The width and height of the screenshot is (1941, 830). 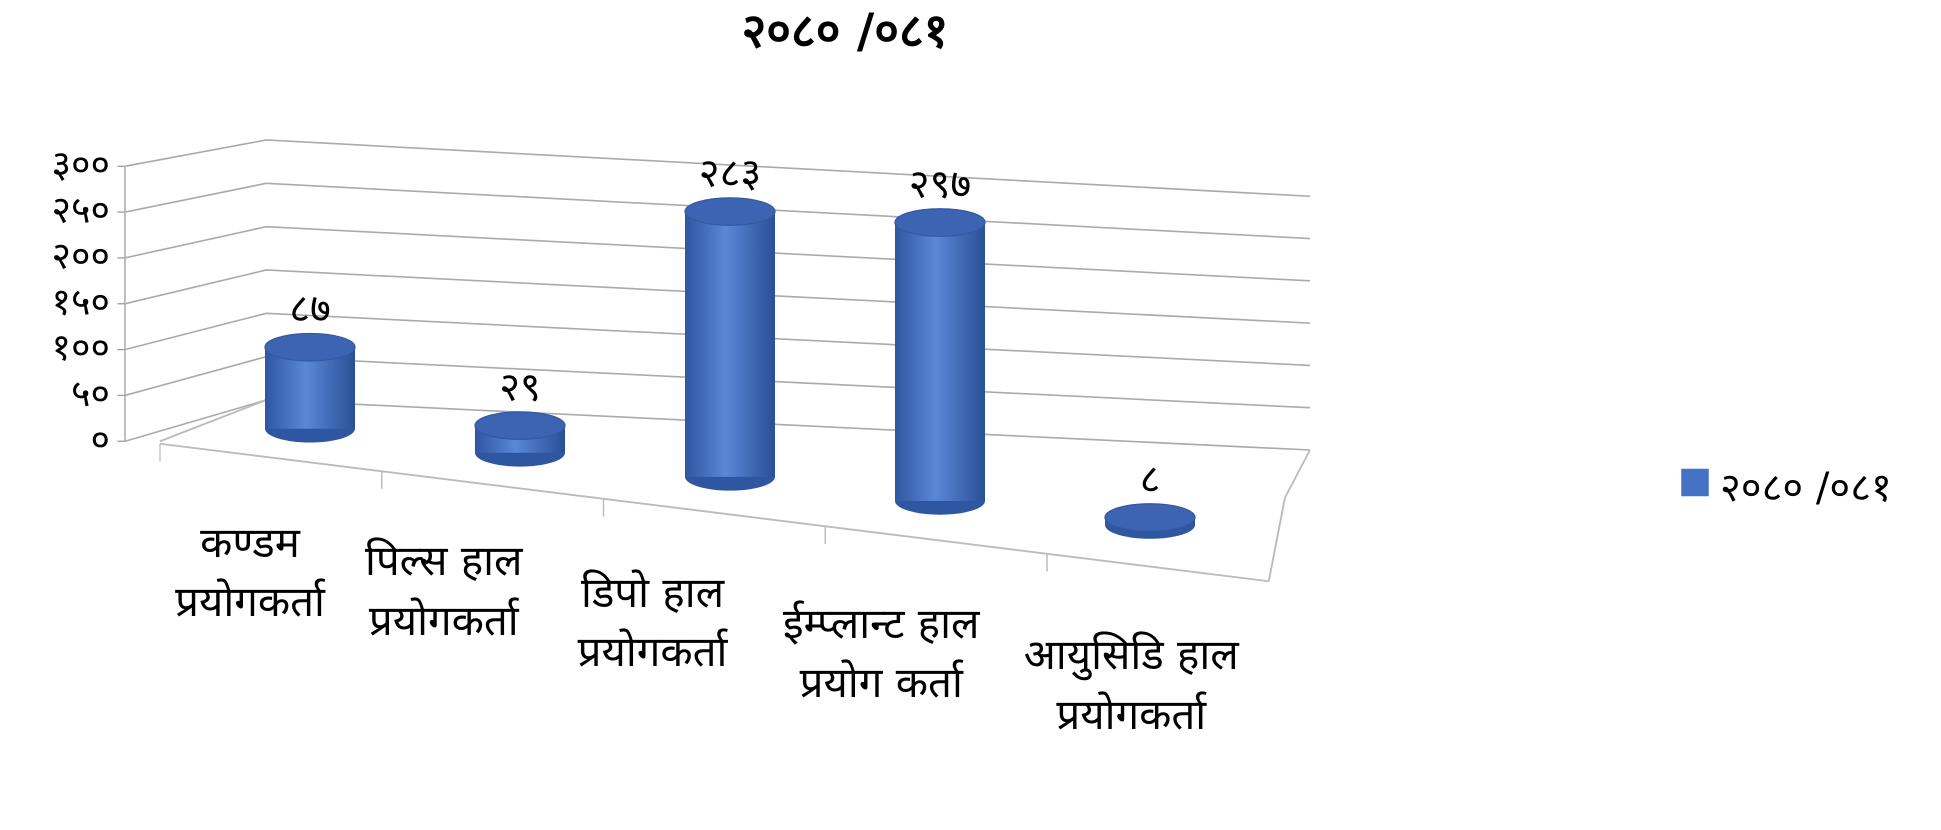 What do you see at coordinates (90, 393) in the screenshot?
I see `y-tick-label: ५०` at bounding box center [90, 393].